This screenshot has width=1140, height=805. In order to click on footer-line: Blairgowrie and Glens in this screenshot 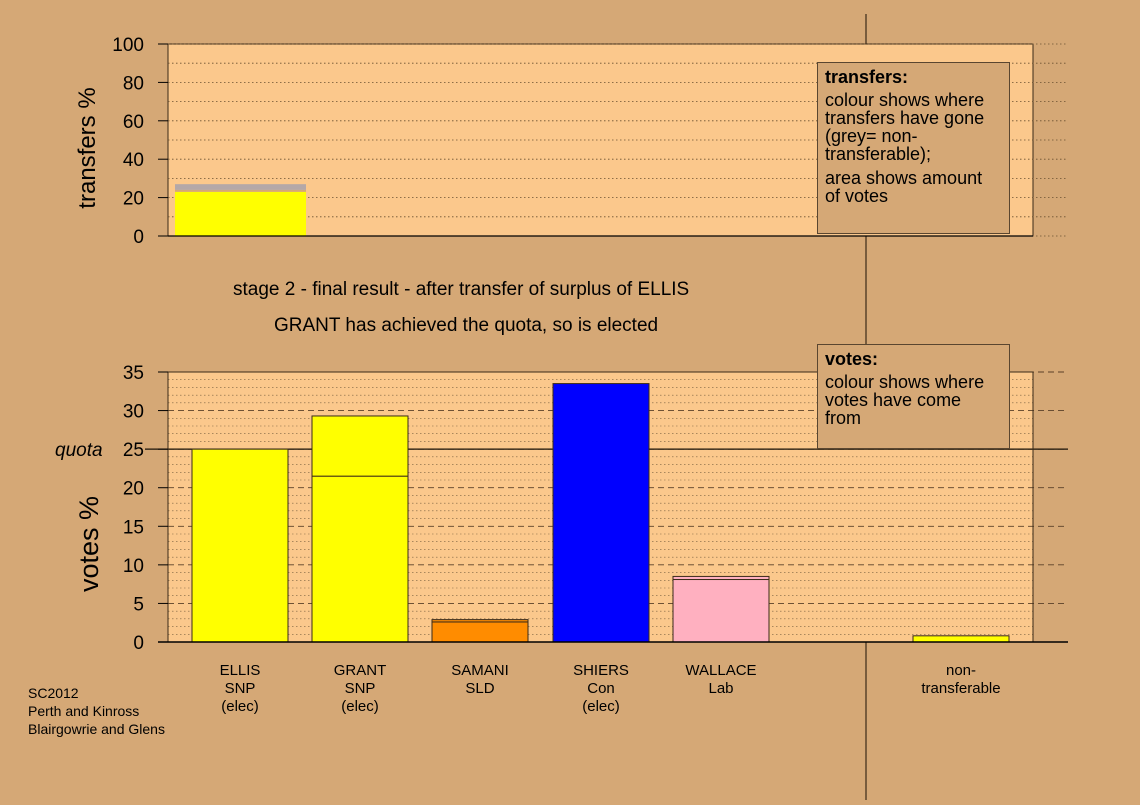, I will do `click(96, 729)`.